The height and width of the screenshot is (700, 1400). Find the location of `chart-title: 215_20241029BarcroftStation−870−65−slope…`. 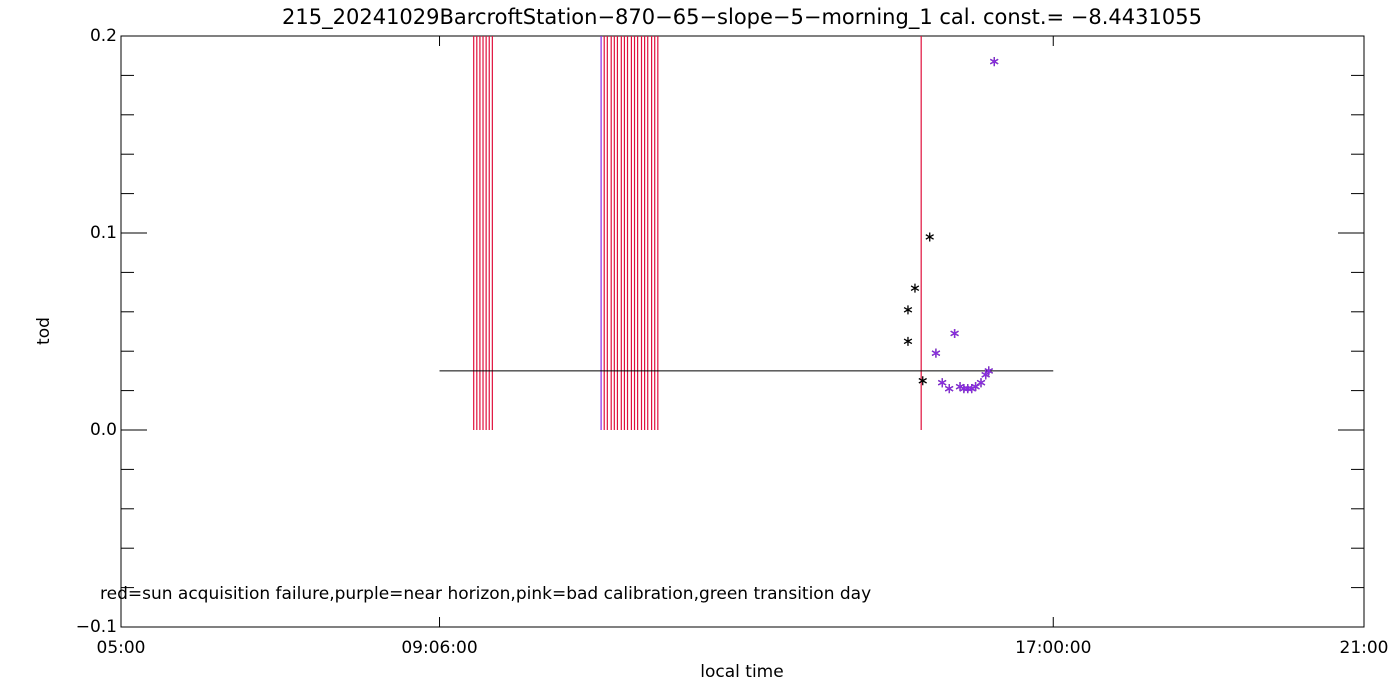

chart-title: 215_20241029BarcroftStation−870−65−slope… is located at coordinates (742, 17).